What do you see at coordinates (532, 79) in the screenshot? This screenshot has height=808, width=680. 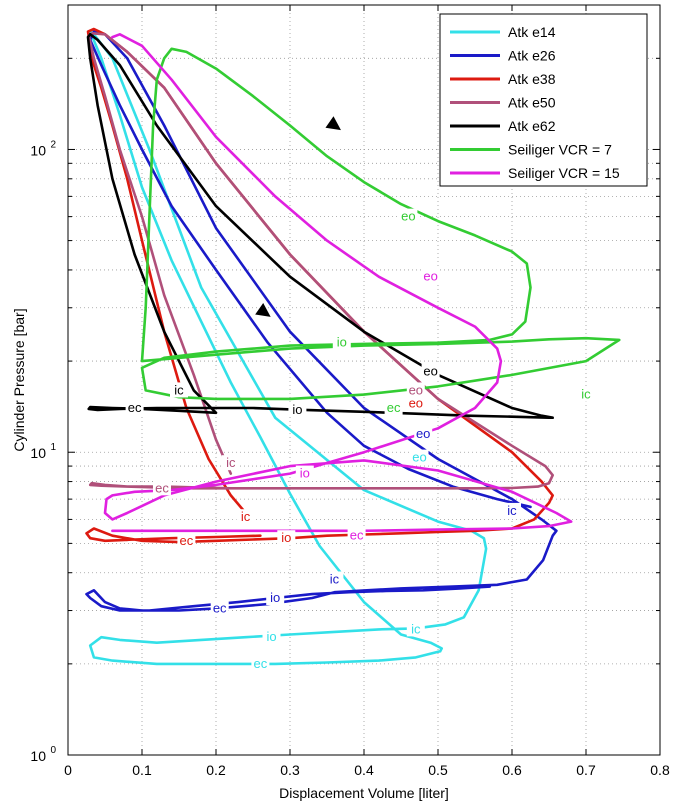 I see `legend-label: Atk e38` at bounding box center [532, 79].